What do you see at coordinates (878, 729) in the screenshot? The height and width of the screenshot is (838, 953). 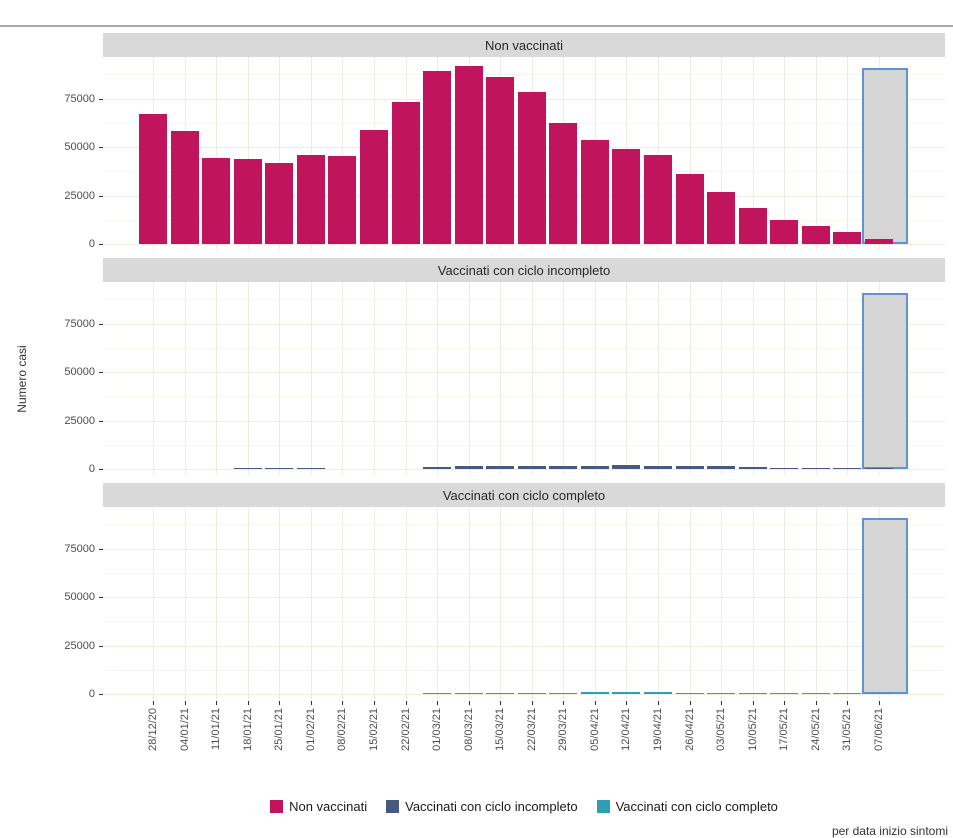 I see `x-tick-label: 07/06/21` at bounding box center [878, 729].